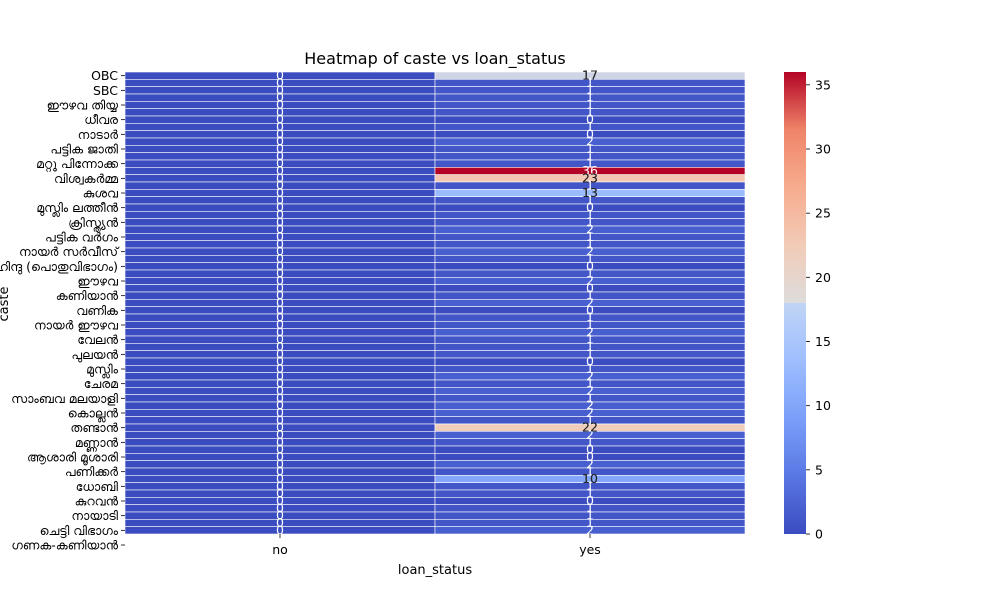 The width and height of the screenshot is (1000, 600). Describe the element at coordinates (280, 331) in the screenshot. I see `cell-label-no-35: 0` at that location.